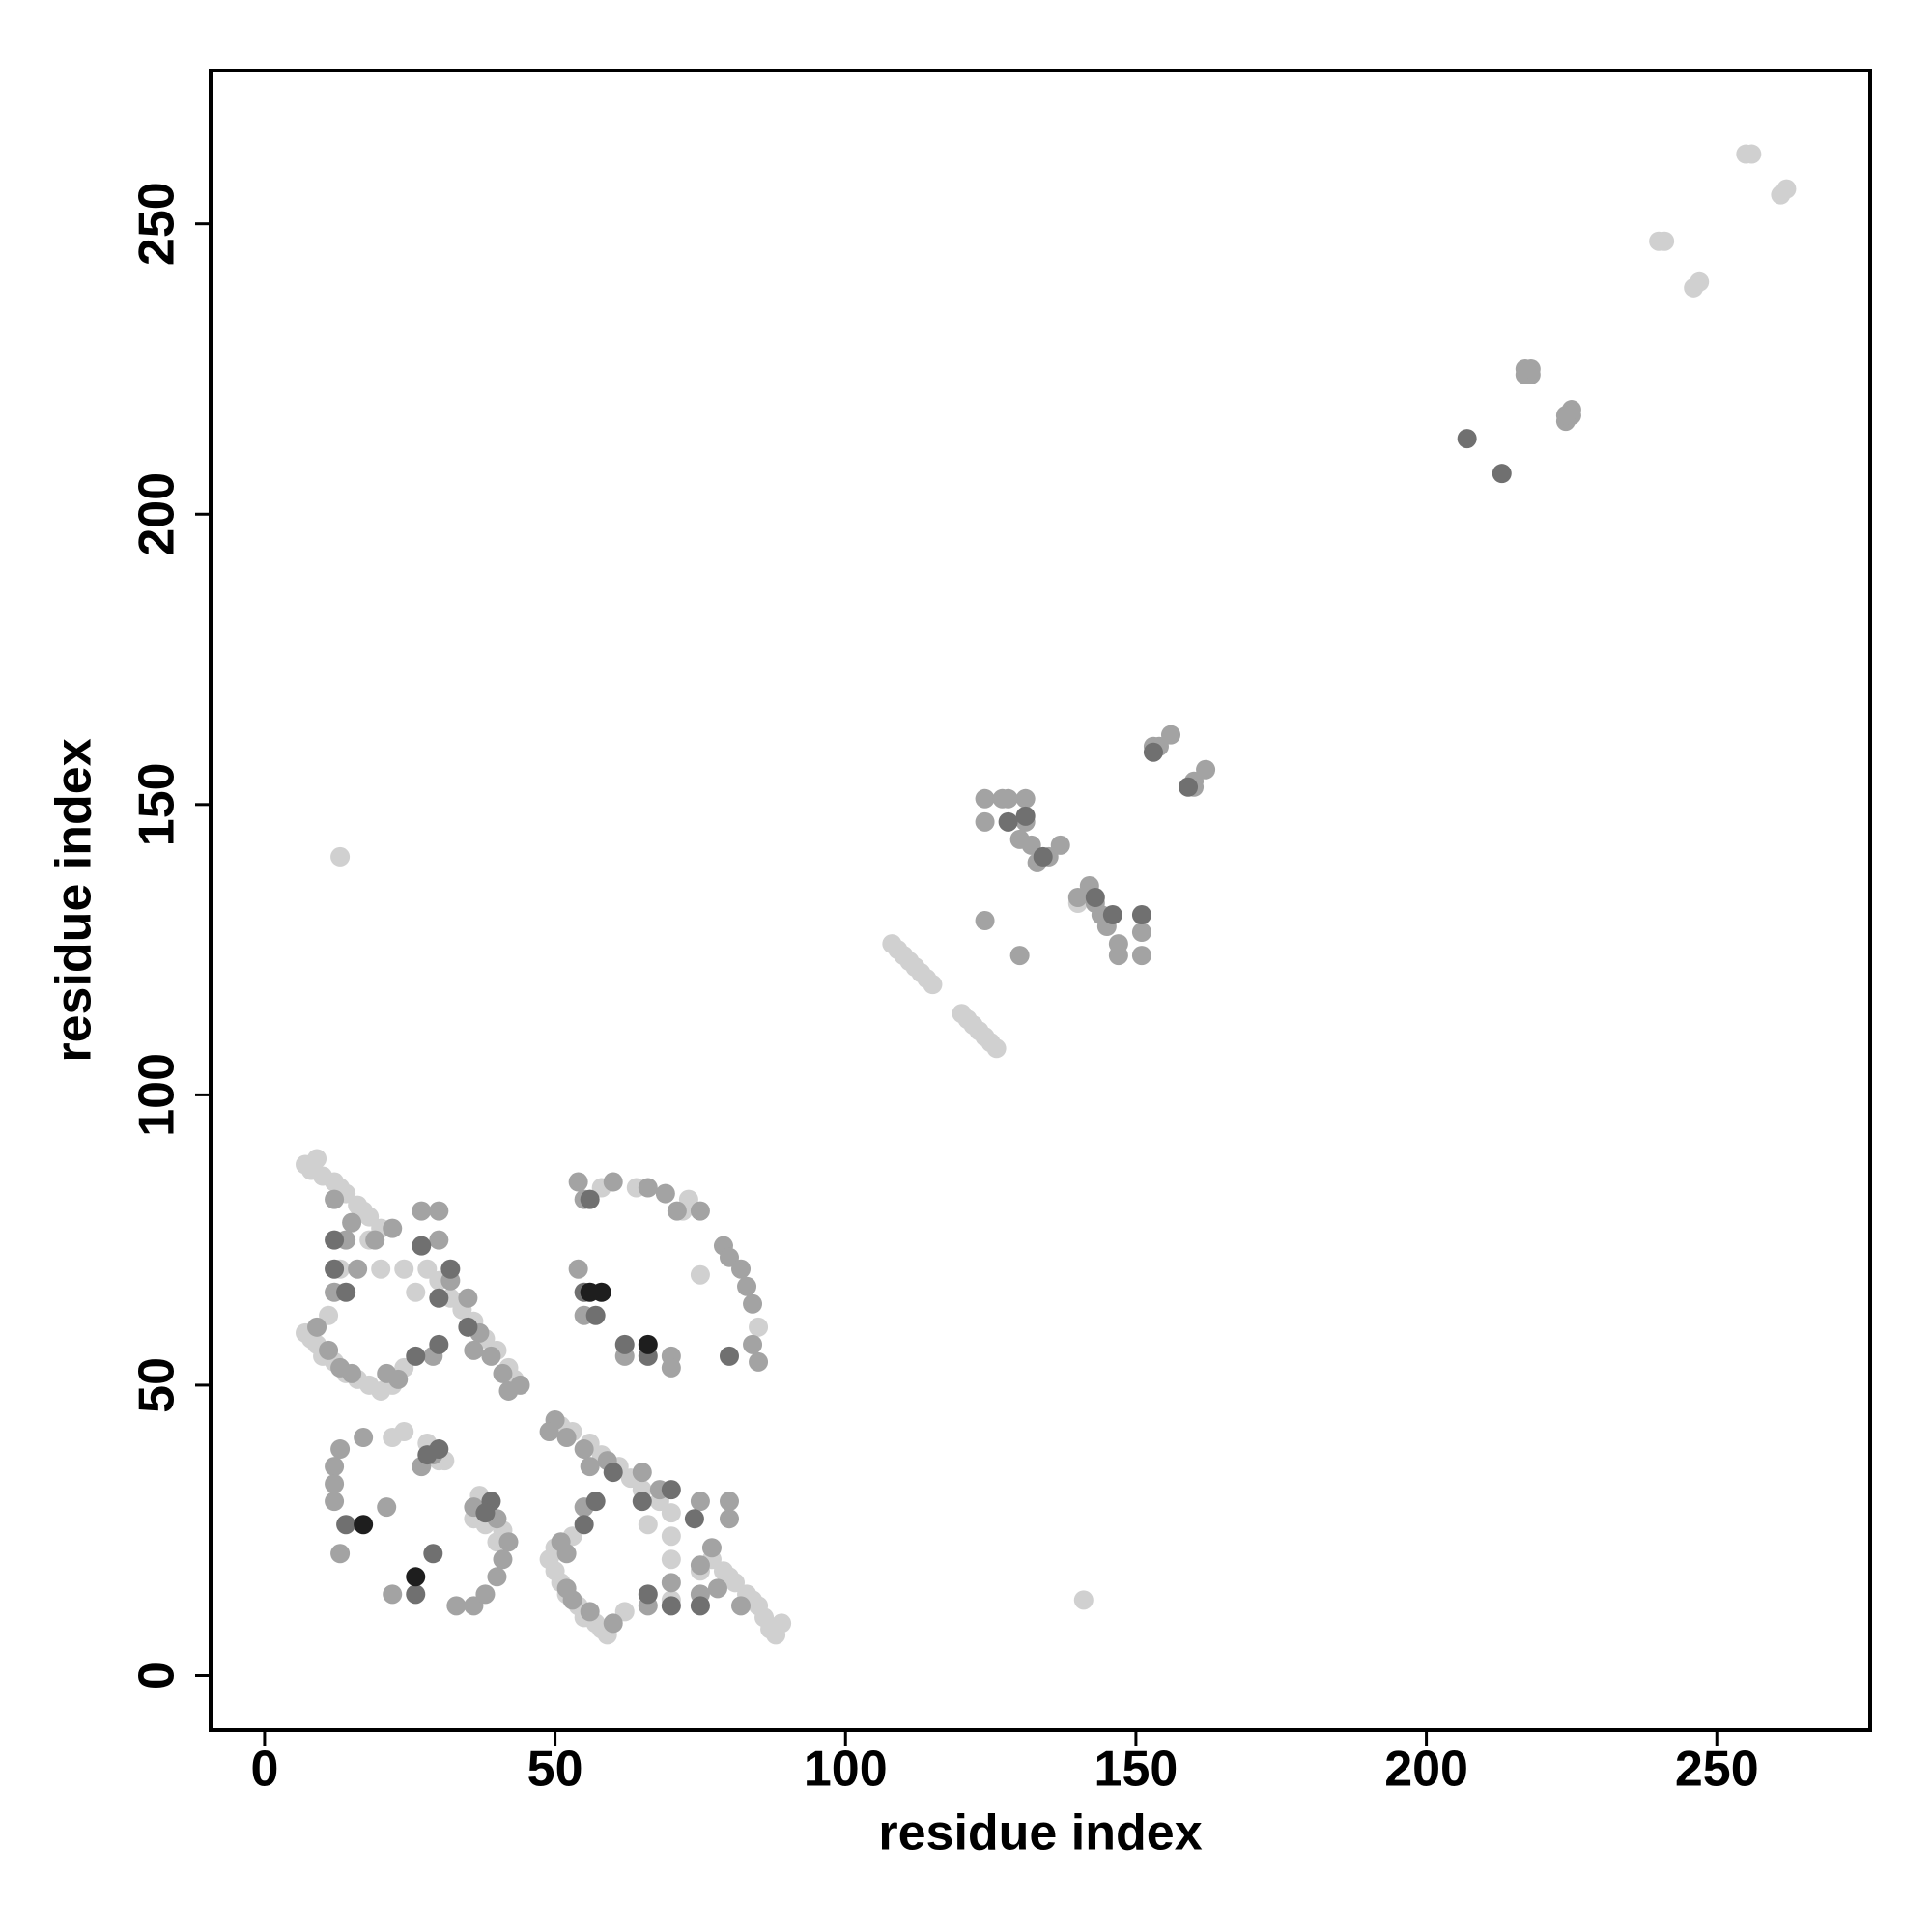 Image resolution: width=1932 pixels, height=1932 pixels. What do you see at coordinates (157, 224) in the screenshot?
I see `y-tick-label: 250` at bounding box center [157, 224].